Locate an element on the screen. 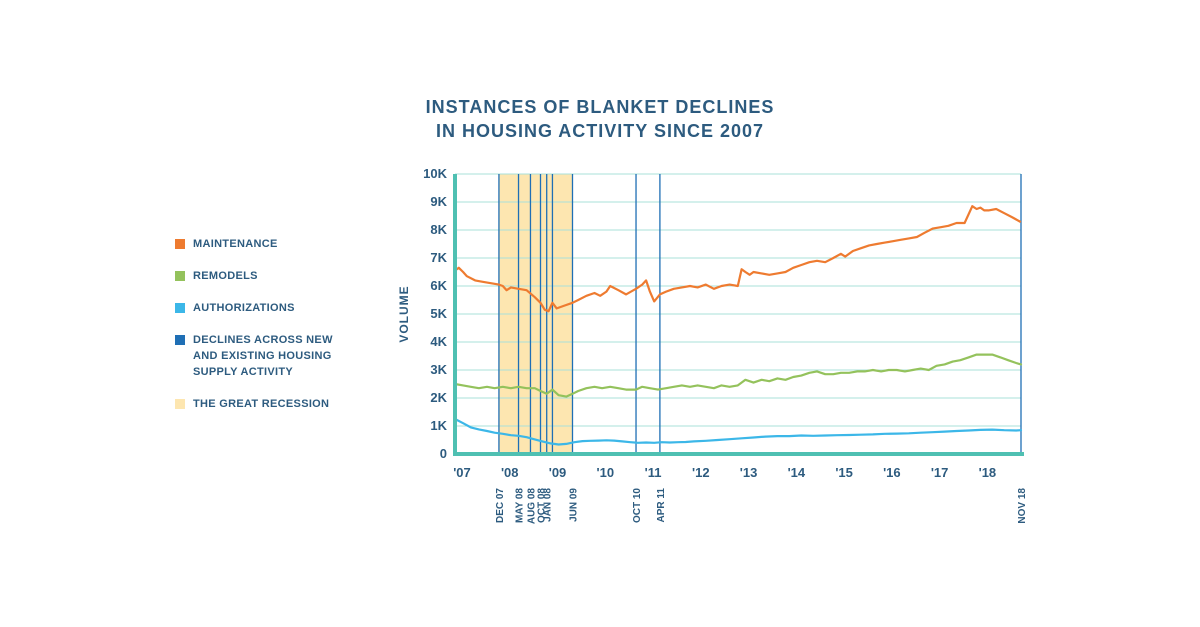  legend-label-authorizations: AUTHORIZATIONS is located at coordinates (244, 308).